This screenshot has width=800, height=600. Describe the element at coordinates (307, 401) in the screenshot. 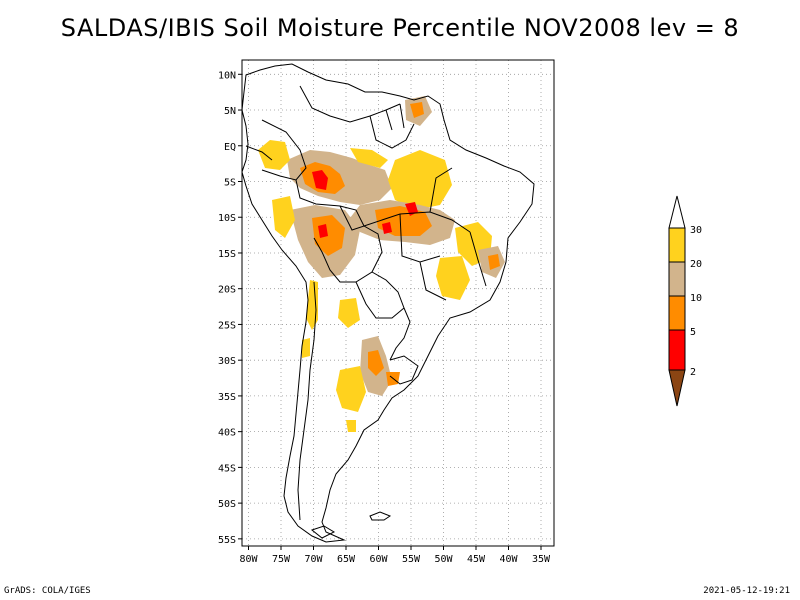

I see `border-chile-argentina` at that location.